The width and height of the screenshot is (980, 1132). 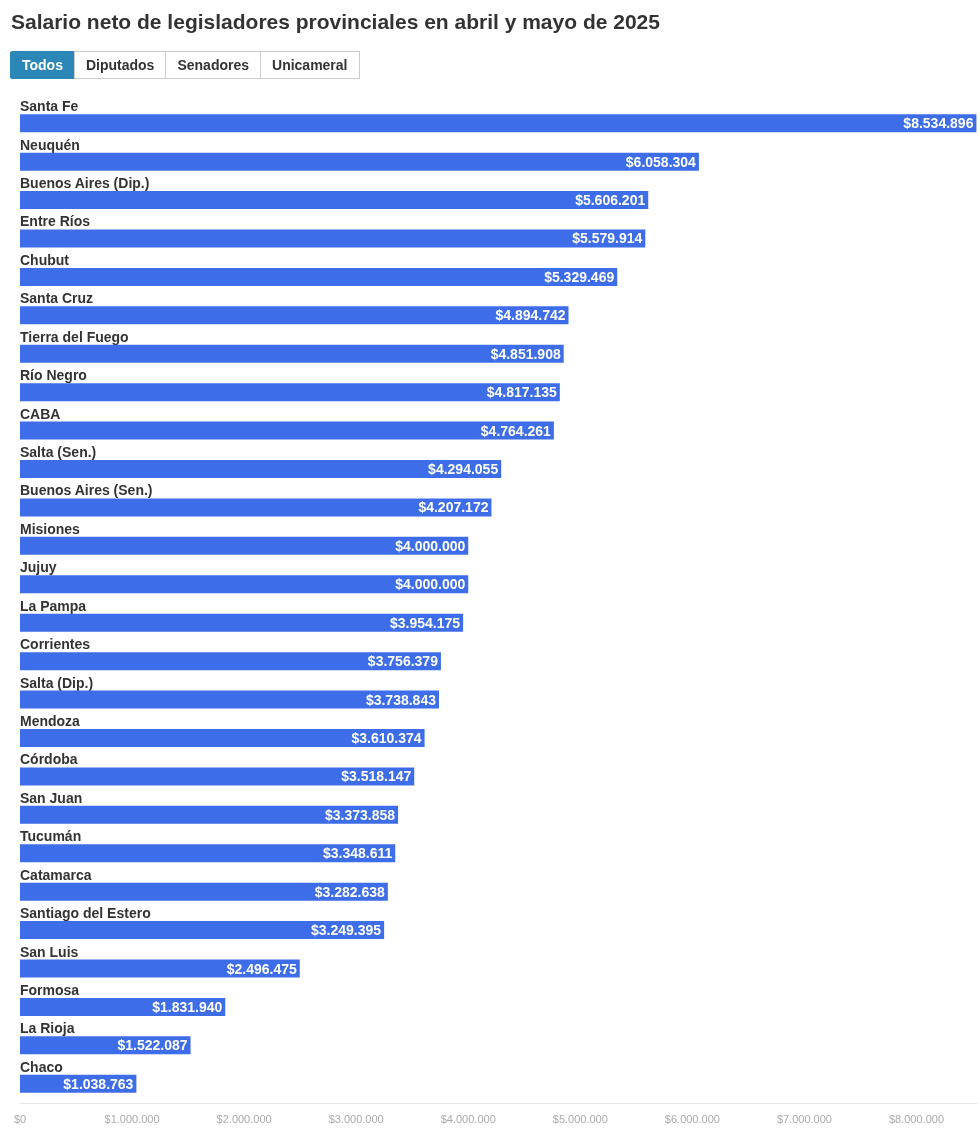 What do you see at coordinates (425, 622) in the screenshot?
I see `data-label: $3.954.175` at bounding box center [425, 622].